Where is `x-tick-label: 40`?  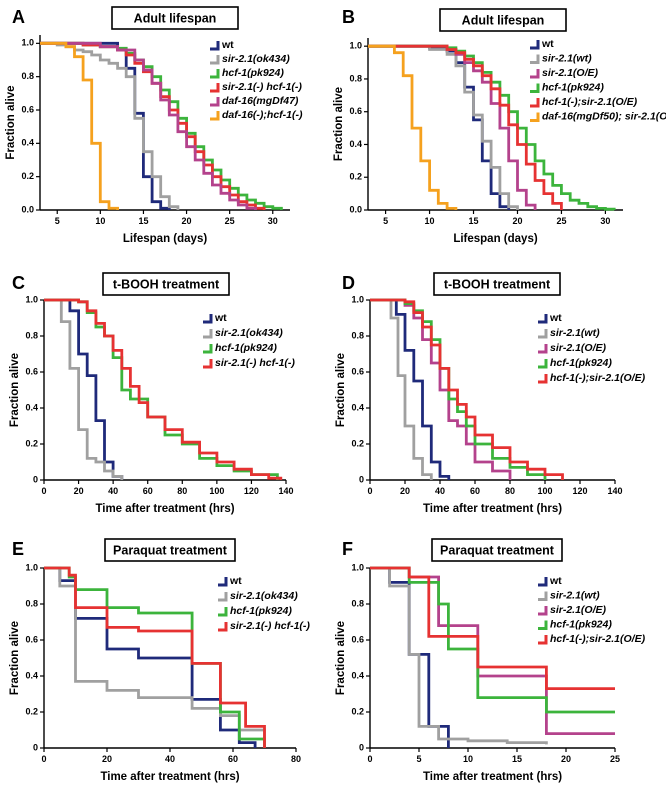 x-tick-label: 40 is located at coordinates (113, 491).